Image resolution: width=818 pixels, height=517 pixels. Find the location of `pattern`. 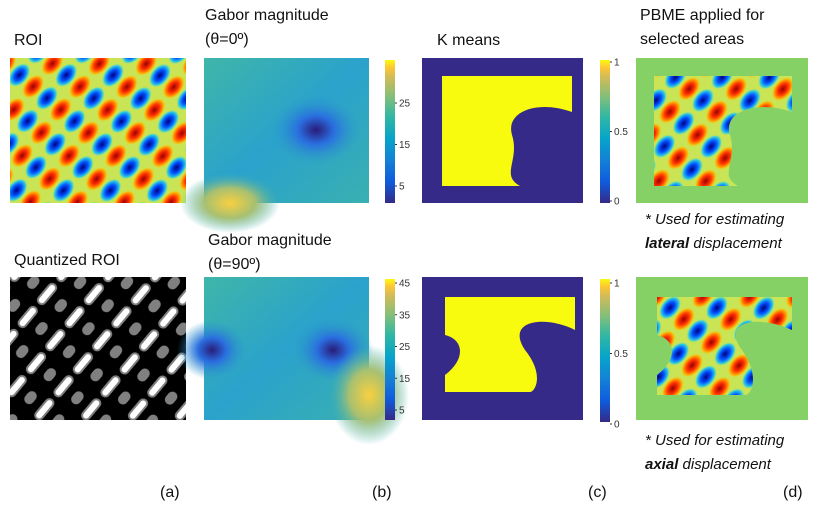

pattern is located at coordinates (724, 346).